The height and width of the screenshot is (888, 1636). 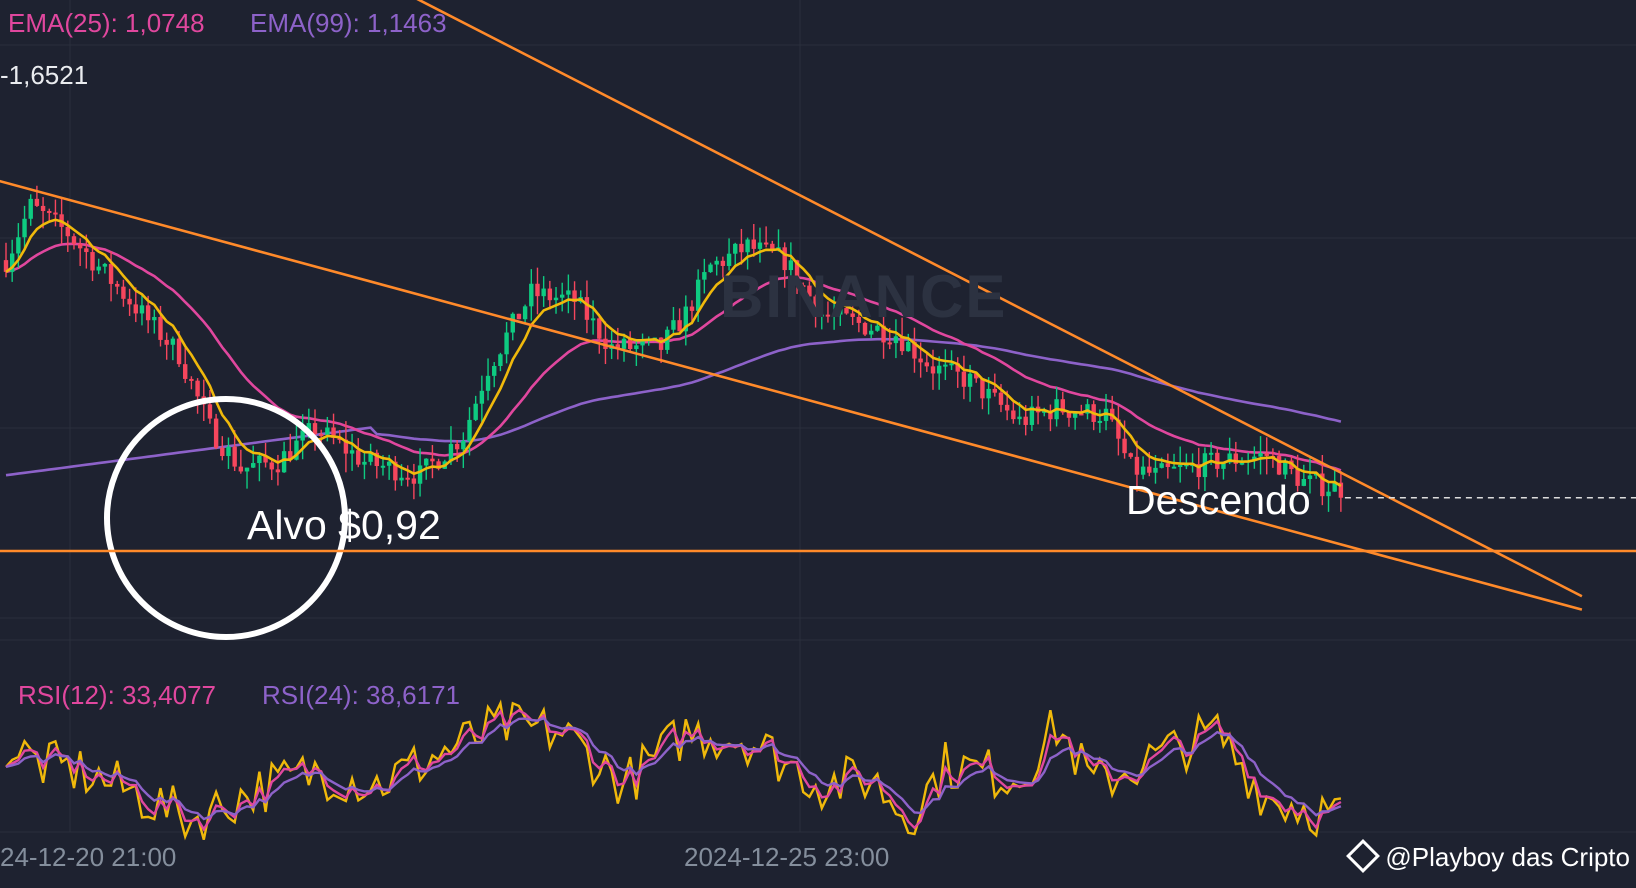 I want to click on price-readout: -1,6521, so click(x=44, y=75).